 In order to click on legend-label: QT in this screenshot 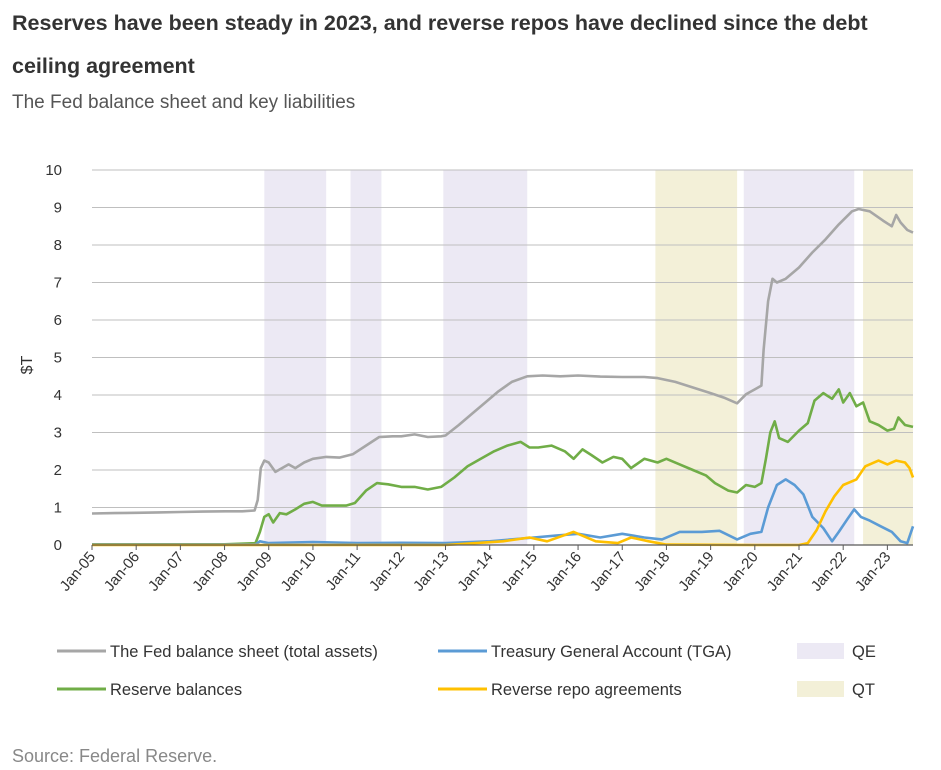, I will do `click(863, 690)`.